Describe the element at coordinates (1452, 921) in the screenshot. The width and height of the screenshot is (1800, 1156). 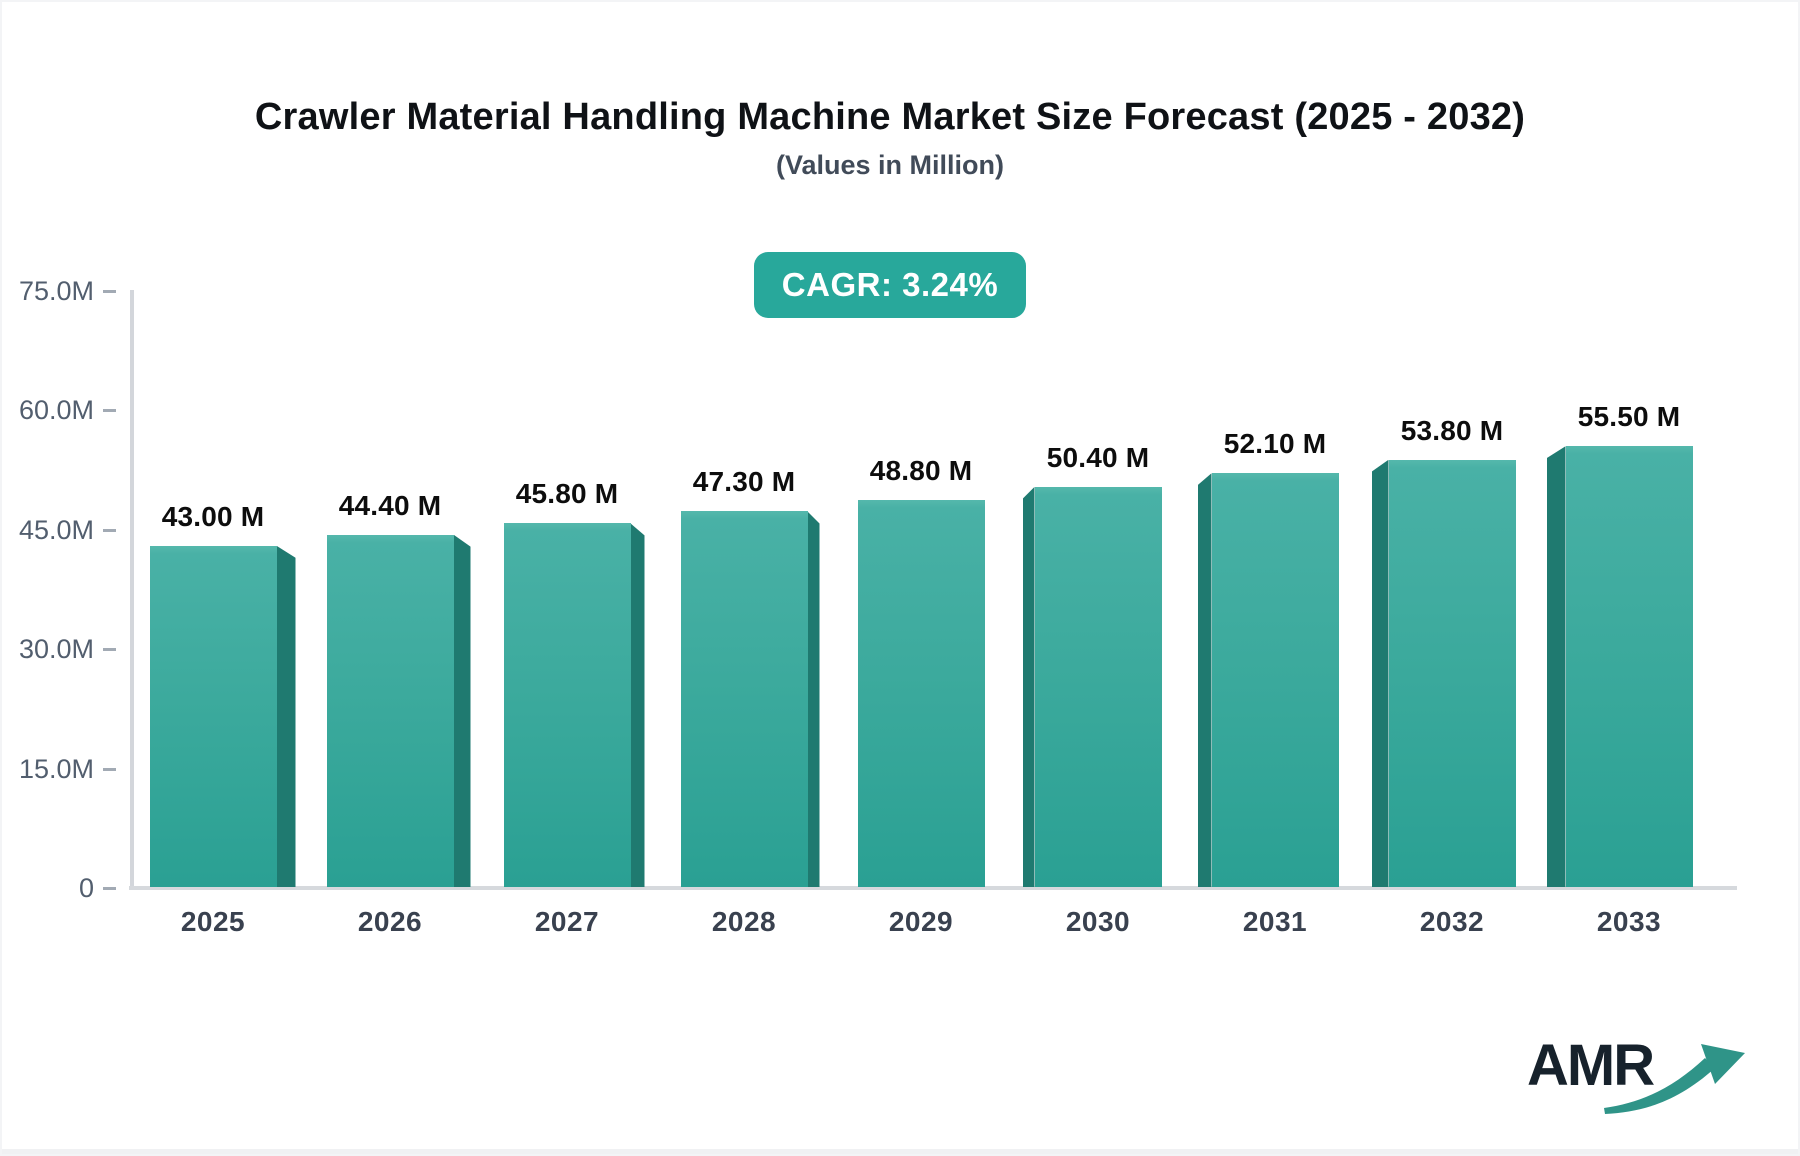
I see `x-axis-tick-label: 2032` at that location.